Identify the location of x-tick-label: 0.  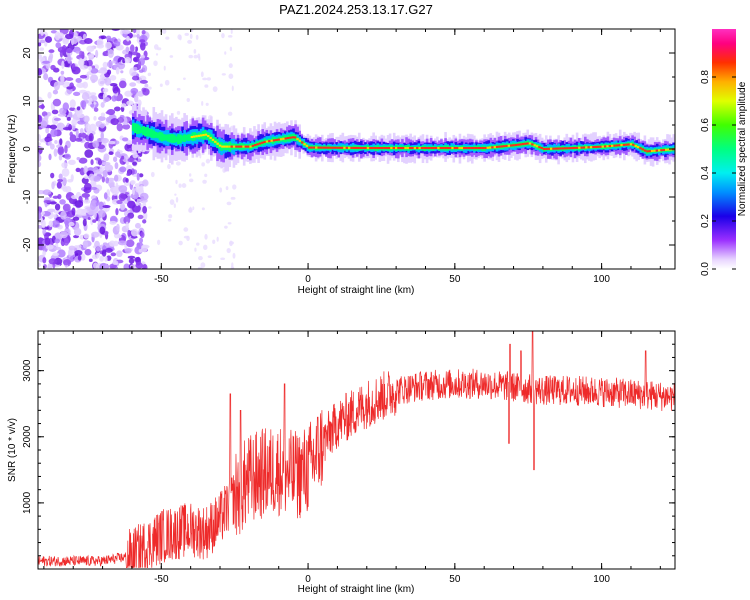
(308, 279).